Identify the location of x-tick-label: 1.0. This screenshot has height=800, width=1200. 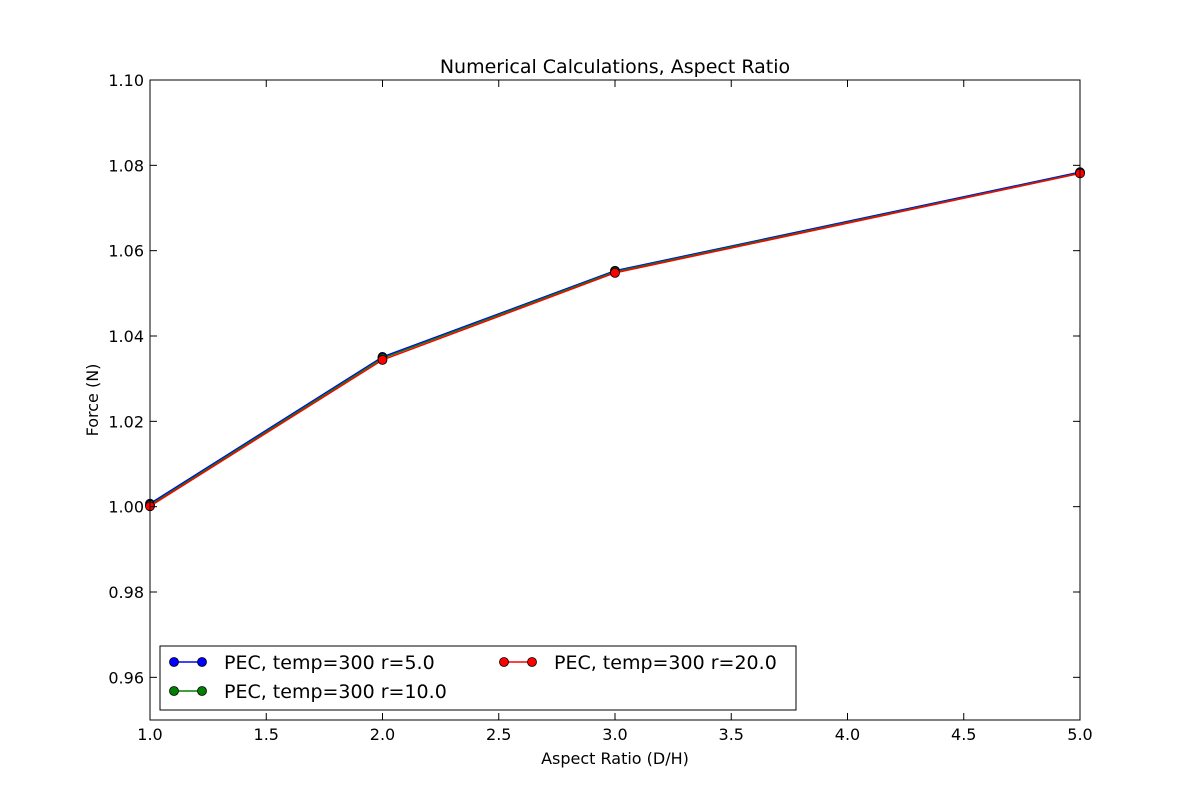
(149, 734).